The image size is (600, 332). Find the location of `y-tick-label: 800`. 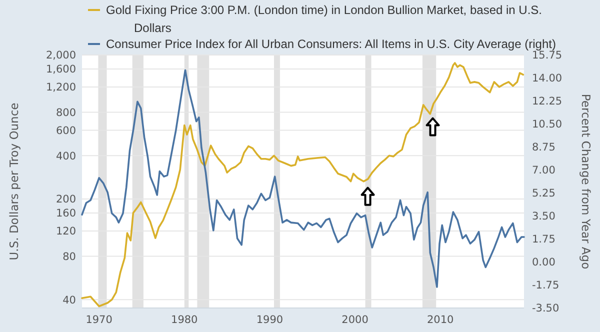

y-tick-label: 800 is located at coordinates (66, 112).